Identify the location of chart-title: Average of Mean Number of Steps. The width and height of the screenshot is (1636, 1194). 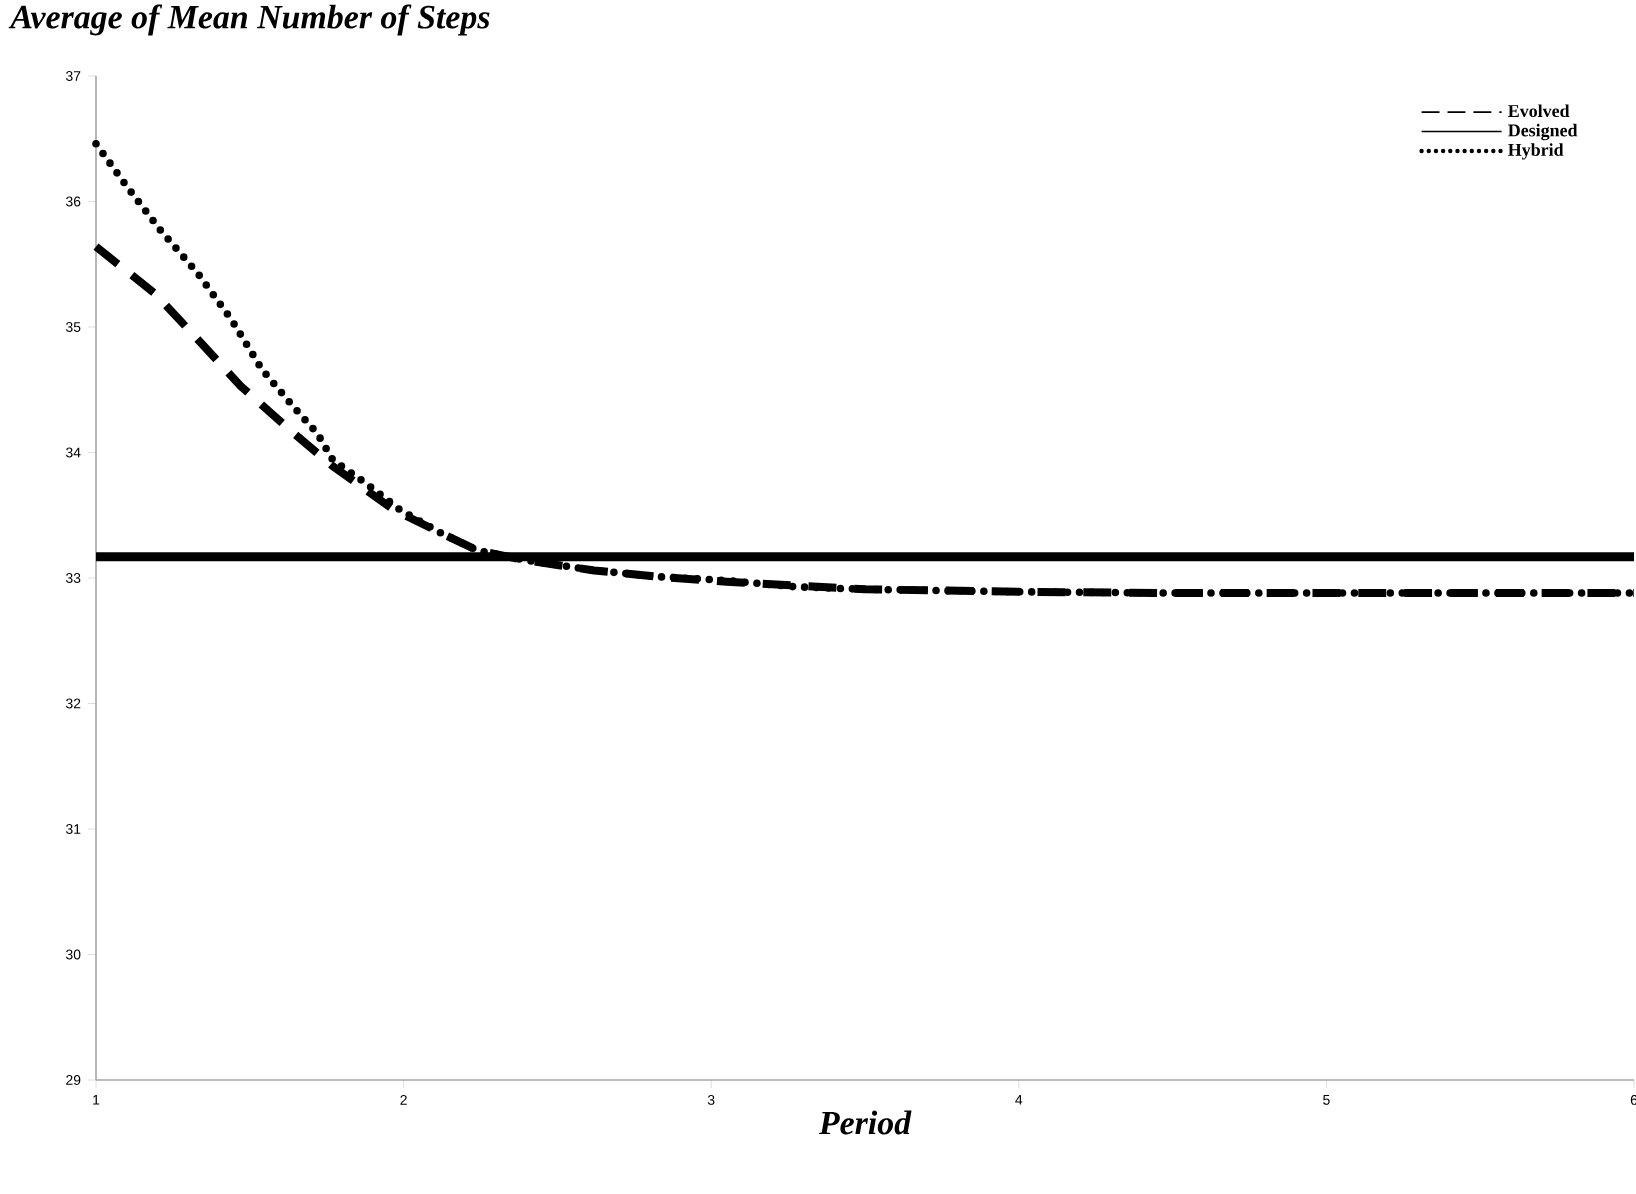
(249, 20).